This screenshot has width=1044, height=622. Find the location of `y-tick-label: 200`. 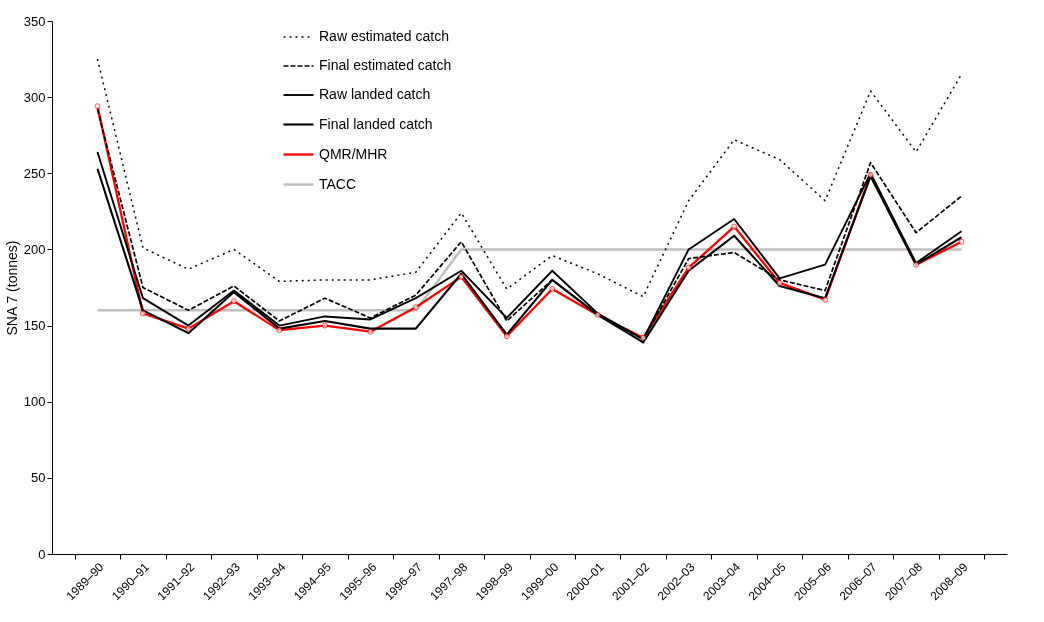

y-tick-label: 200 is located at coordinates (34, 249).